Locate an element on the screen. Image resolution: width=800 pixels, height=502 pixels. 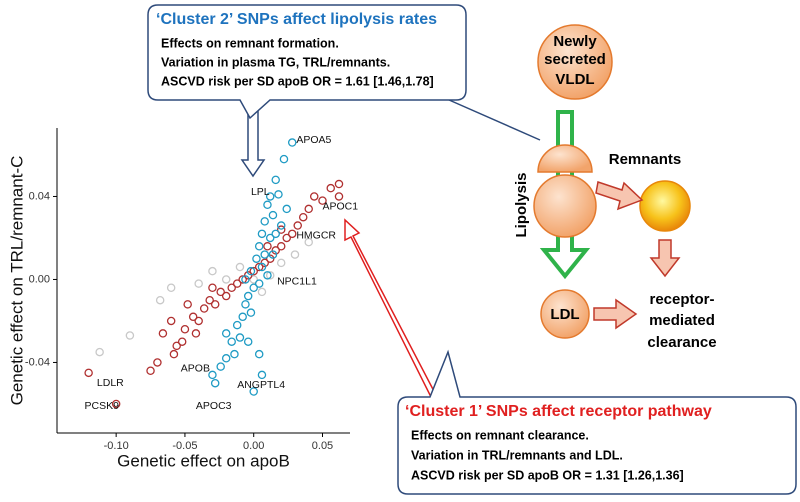
callout-line: Effects on remnant clearance. is located at coordinates (500, 435).